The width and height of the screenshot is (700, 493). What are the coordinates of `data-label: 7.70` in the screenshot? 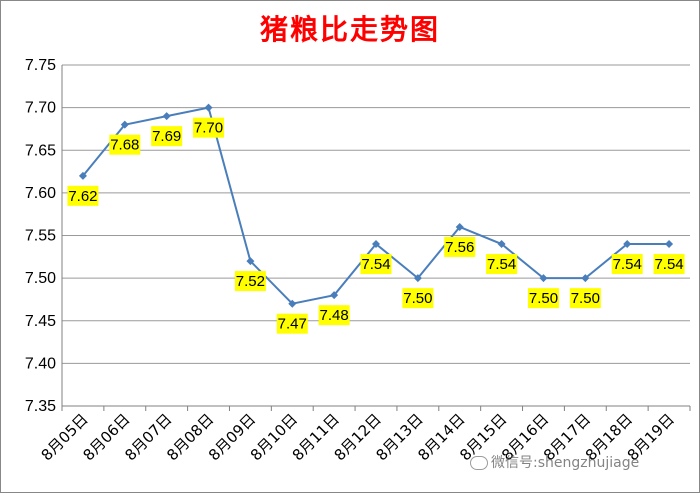 It's located at (208, 128).